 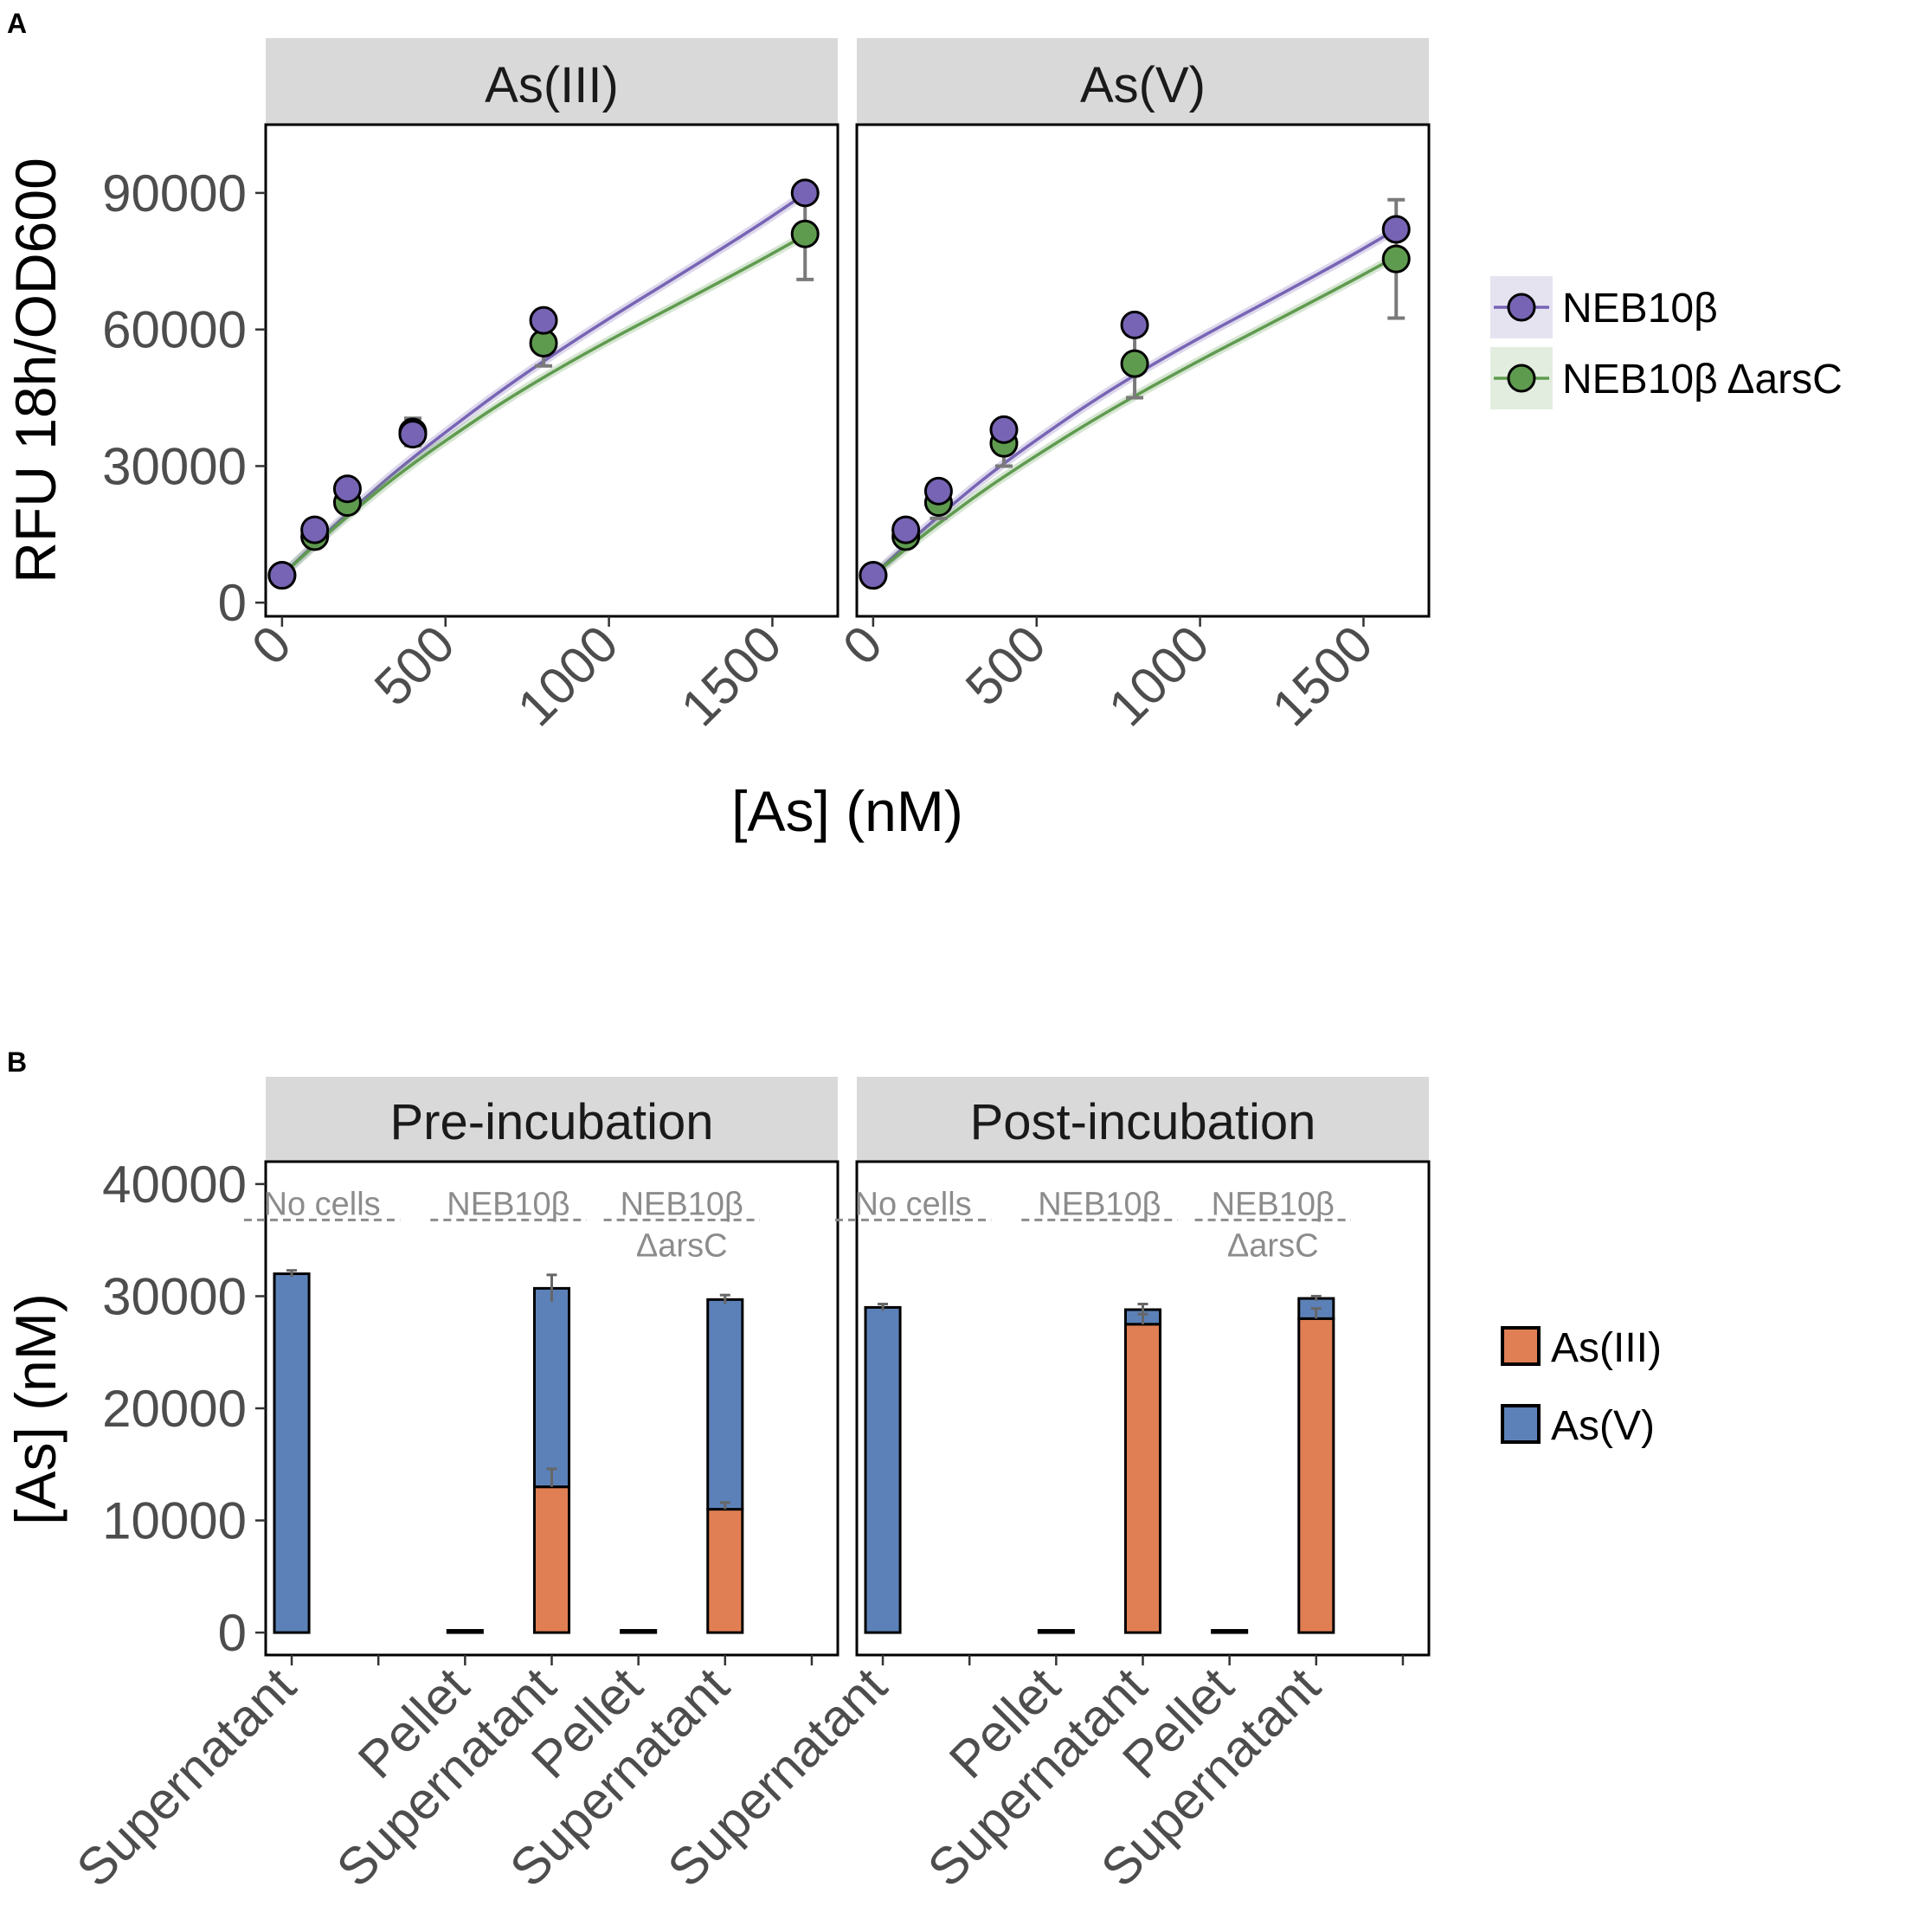 I want to click on legend-b: As(III) As(V), so click(x=1581, y=1387).